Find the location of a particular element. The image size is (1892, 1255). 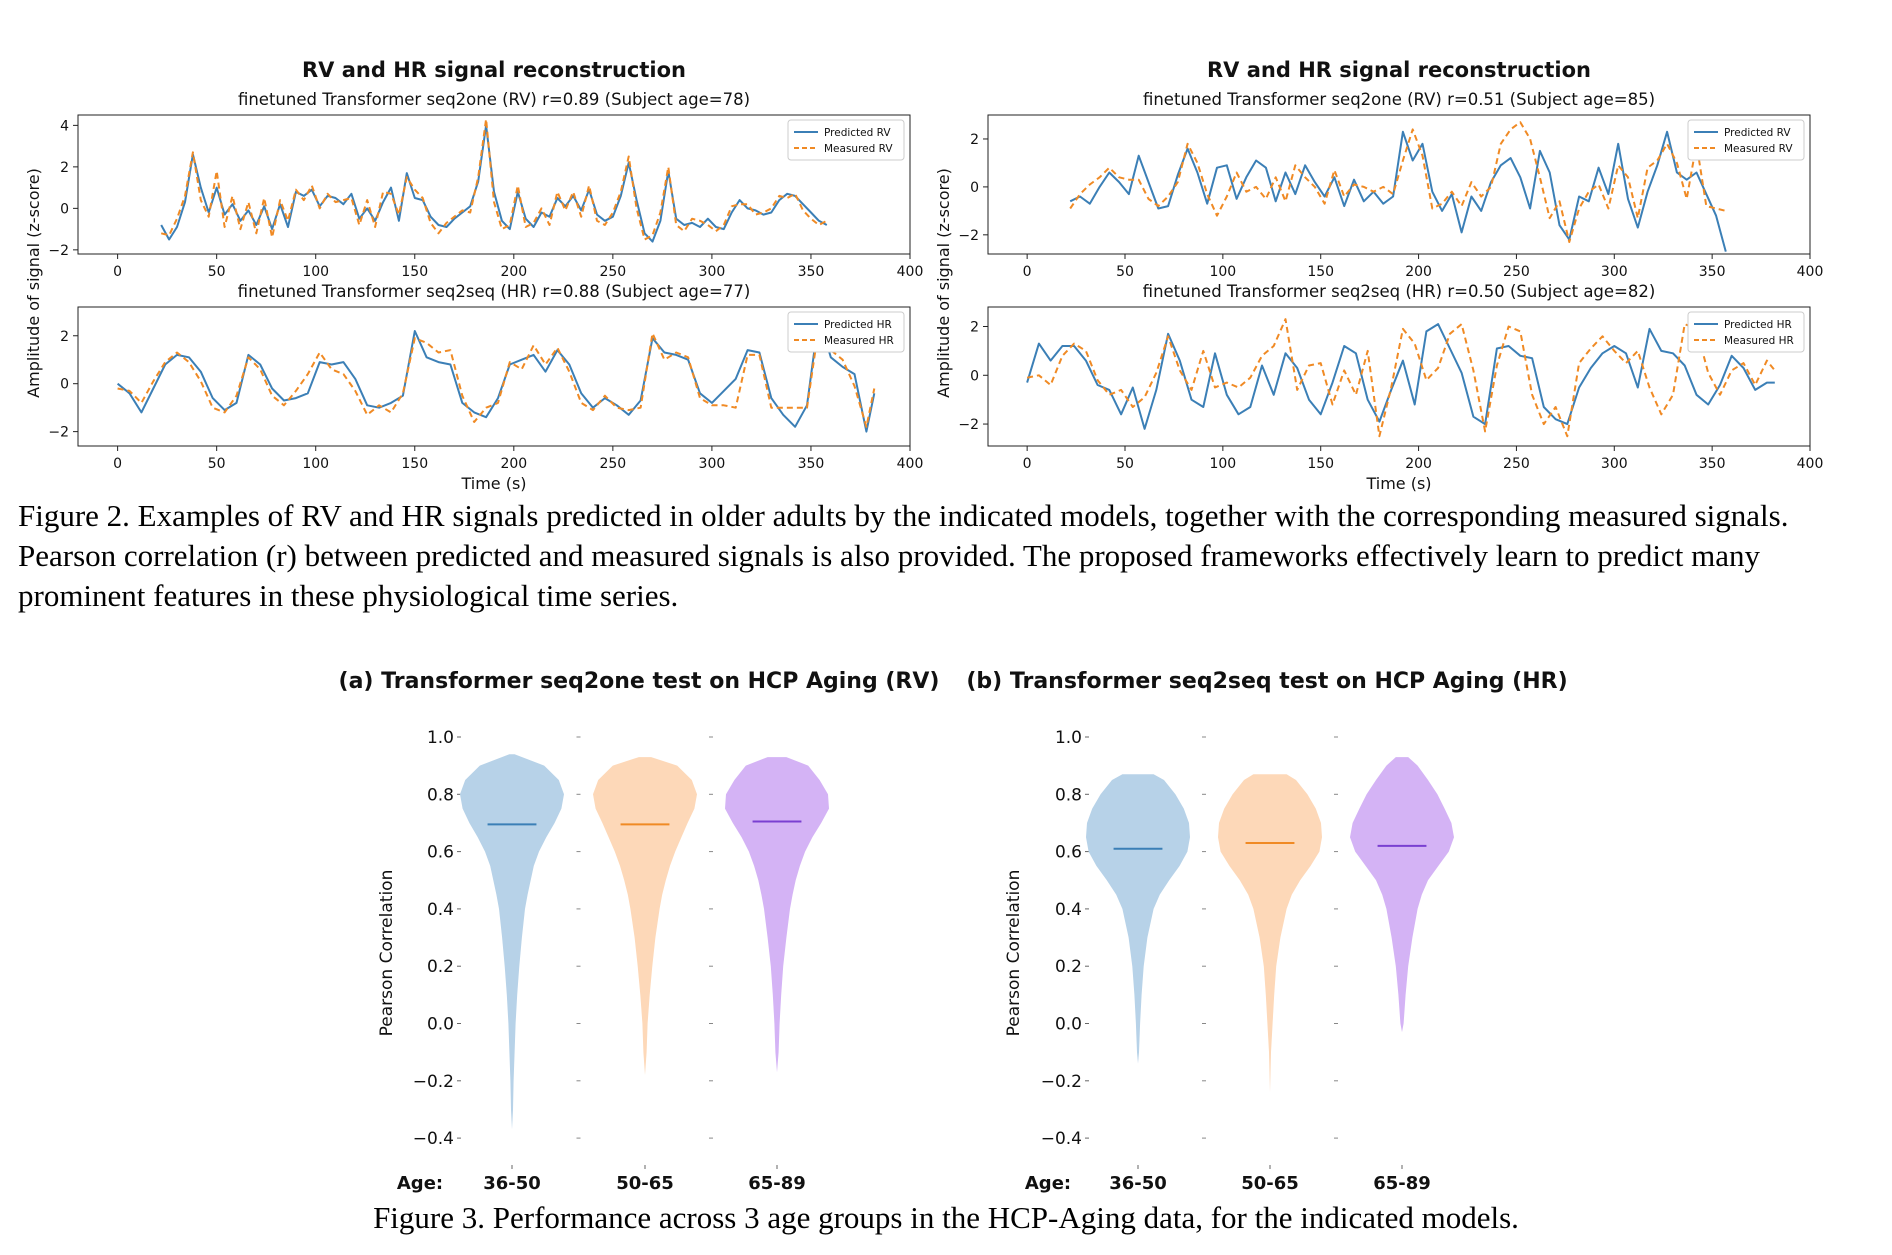

y-tick-label: 0.6 is located at coordinates (1068, 853).